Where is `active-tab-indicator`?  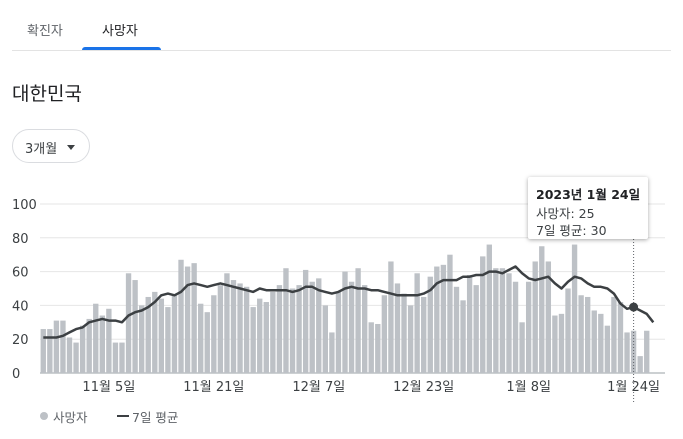
active-tab-indicator is located at coordinates (121, 48).